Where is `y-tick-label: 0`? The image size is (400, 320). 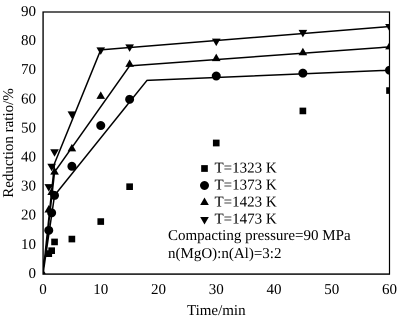 y-tick-label: 0 is located at coordinates (32, 274).